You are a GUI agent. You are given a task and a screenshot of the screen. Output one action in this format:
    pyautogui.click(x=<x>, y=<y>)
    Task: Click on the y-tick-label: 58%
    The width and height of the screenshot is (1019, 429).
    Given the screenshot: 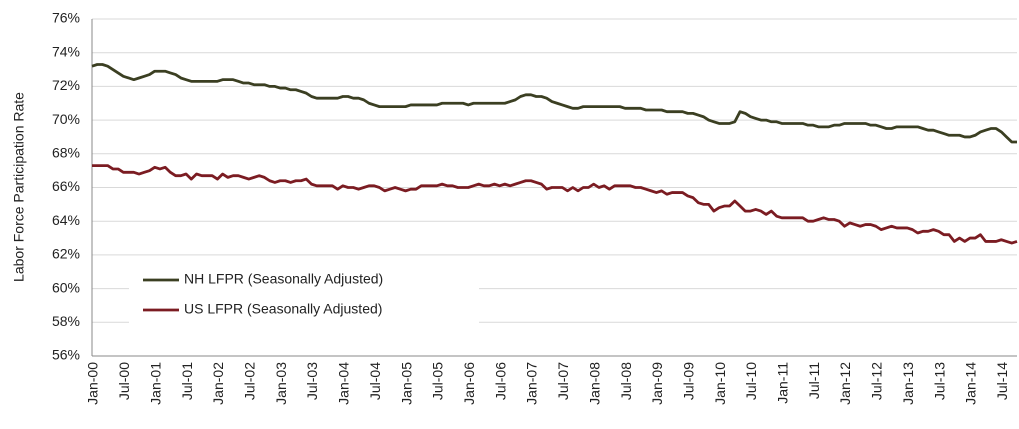 What is the action you would take?
    pyautogui.click(x=66, y=321)
    